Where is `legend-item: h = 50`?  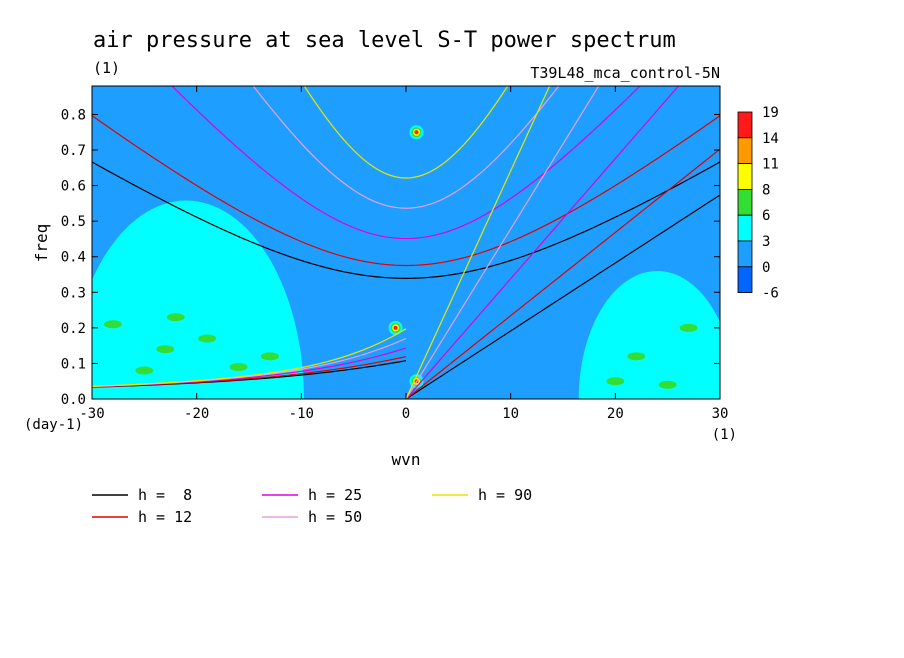 legend-item: h = 50 is located at coordinates (312, 517).